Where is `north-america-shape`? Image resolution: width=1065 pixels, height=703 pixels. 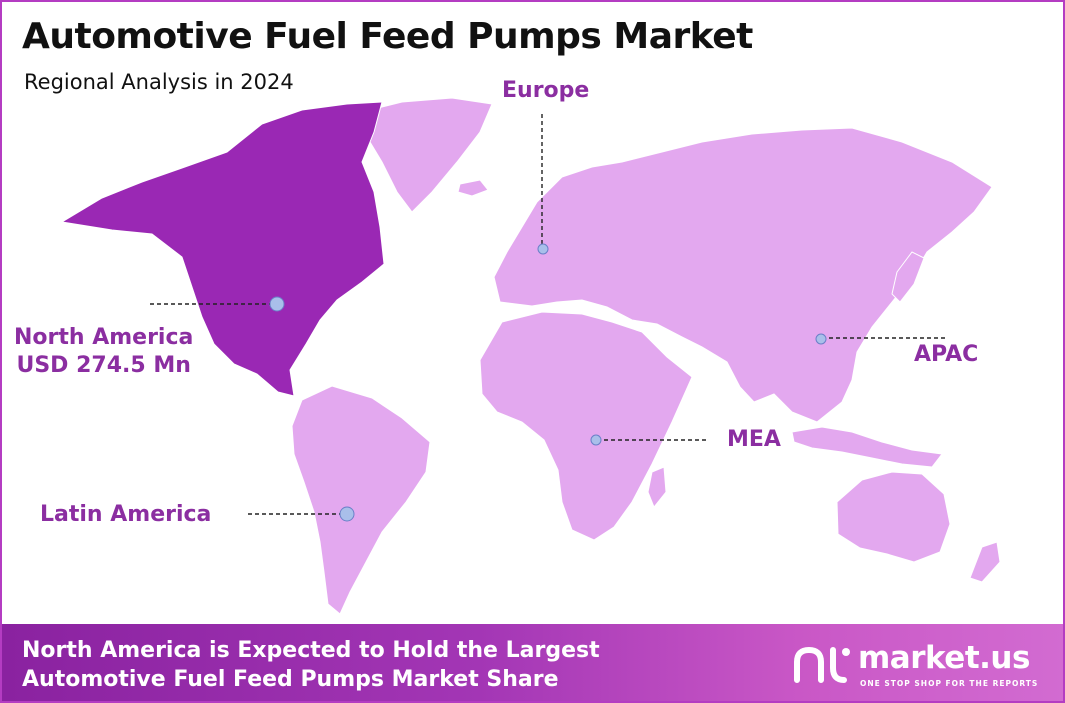 north-america-shape is located at coordinates (222, 249).